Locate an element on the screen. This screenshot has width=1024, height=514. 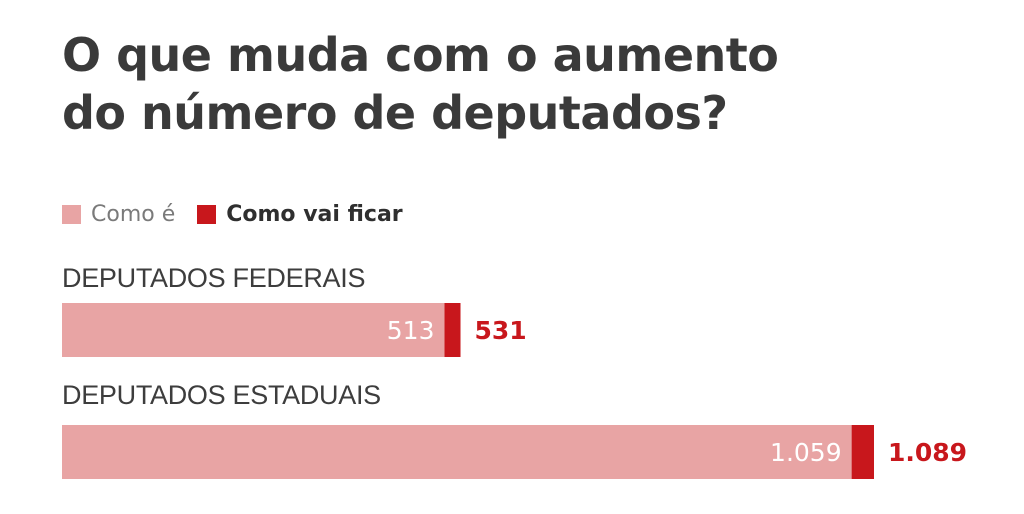
chart-title-line-1: O que muda com o aumento is located at coordinates (420, 55).